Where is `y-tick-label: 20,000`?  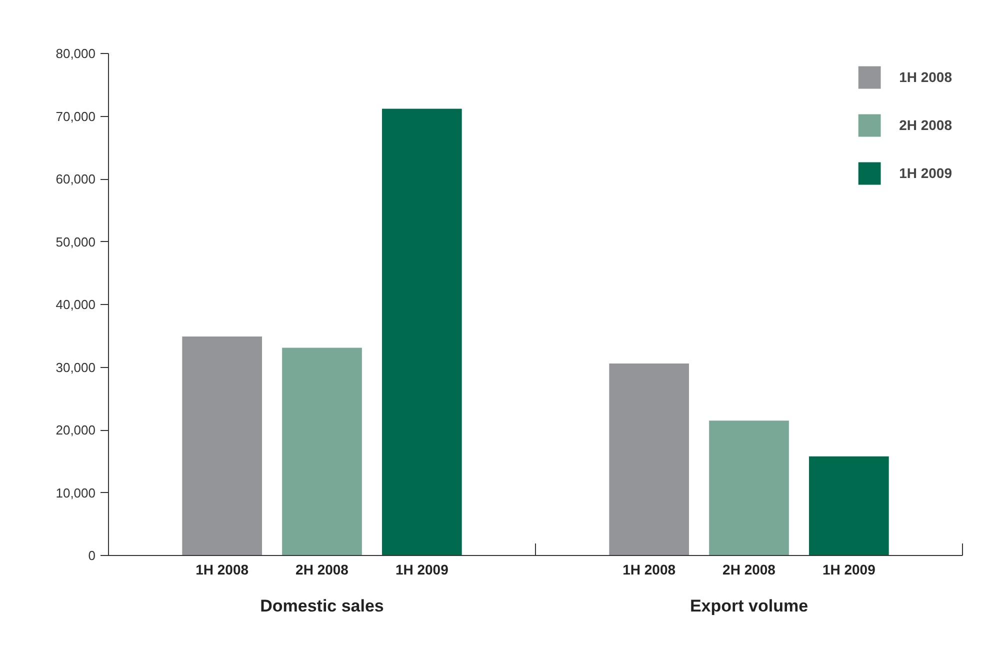 y-tick-label: 20,000 is located at coordinates (76, 430).